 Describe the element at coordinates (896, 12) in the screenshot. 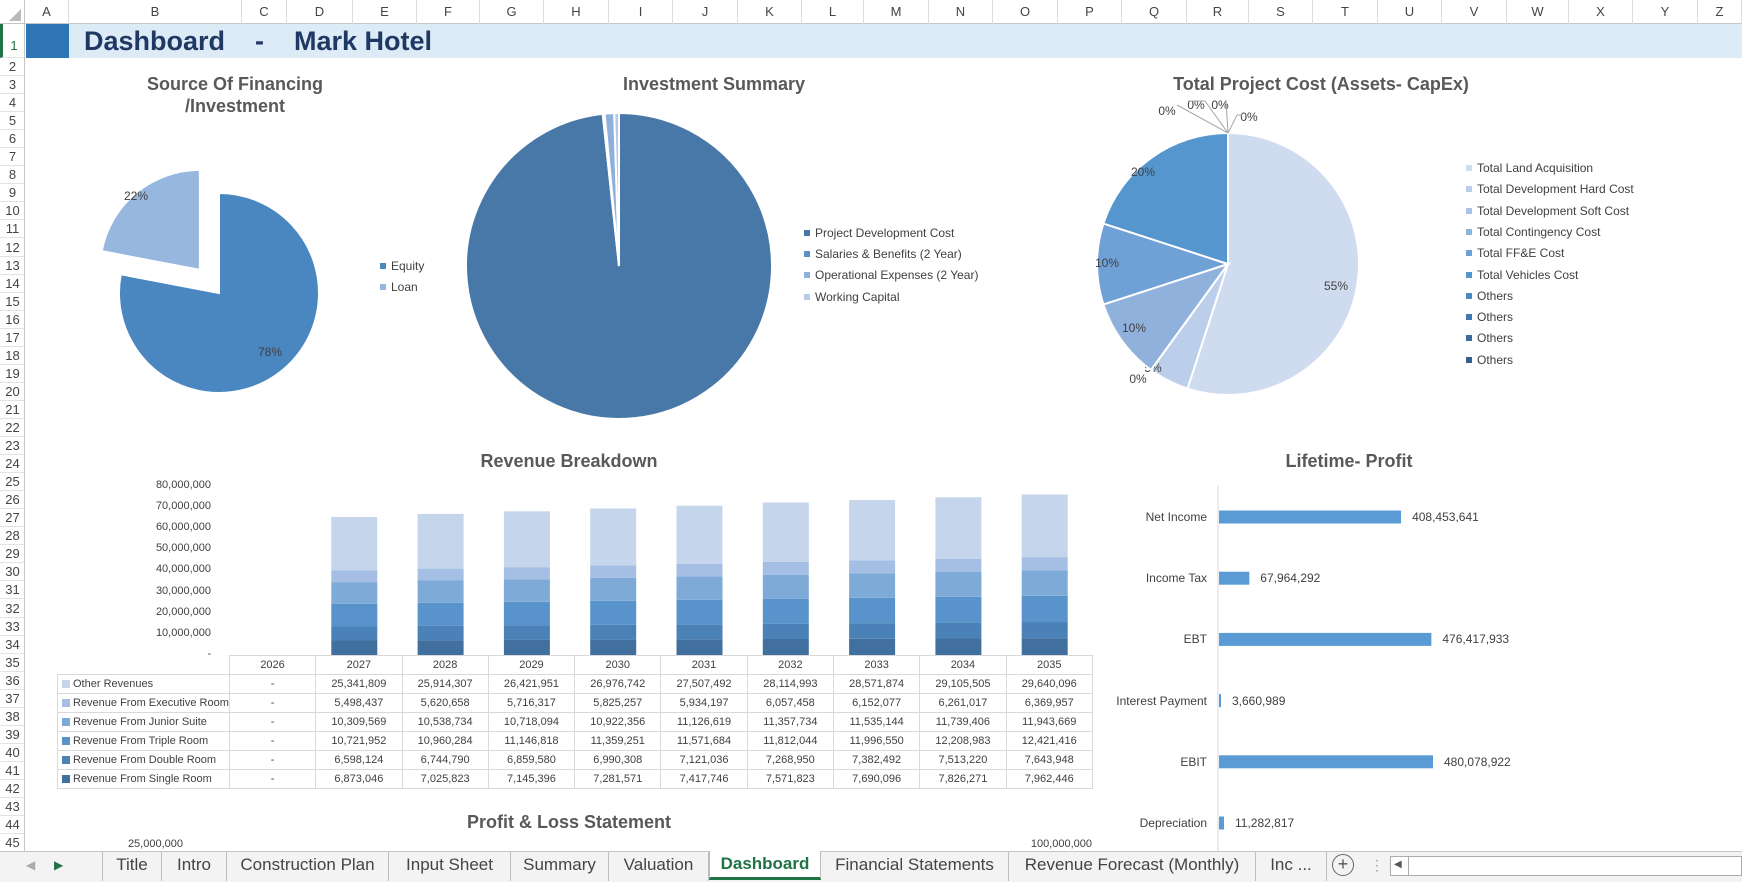

I see `column-header-m: M` at that location.